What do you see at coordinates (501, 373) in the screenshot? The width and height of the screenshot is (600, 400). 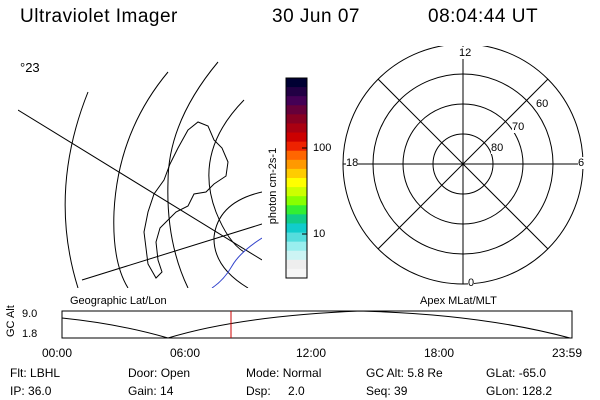 I see `glat-label: GLat:` at bounding box center [501, 373].